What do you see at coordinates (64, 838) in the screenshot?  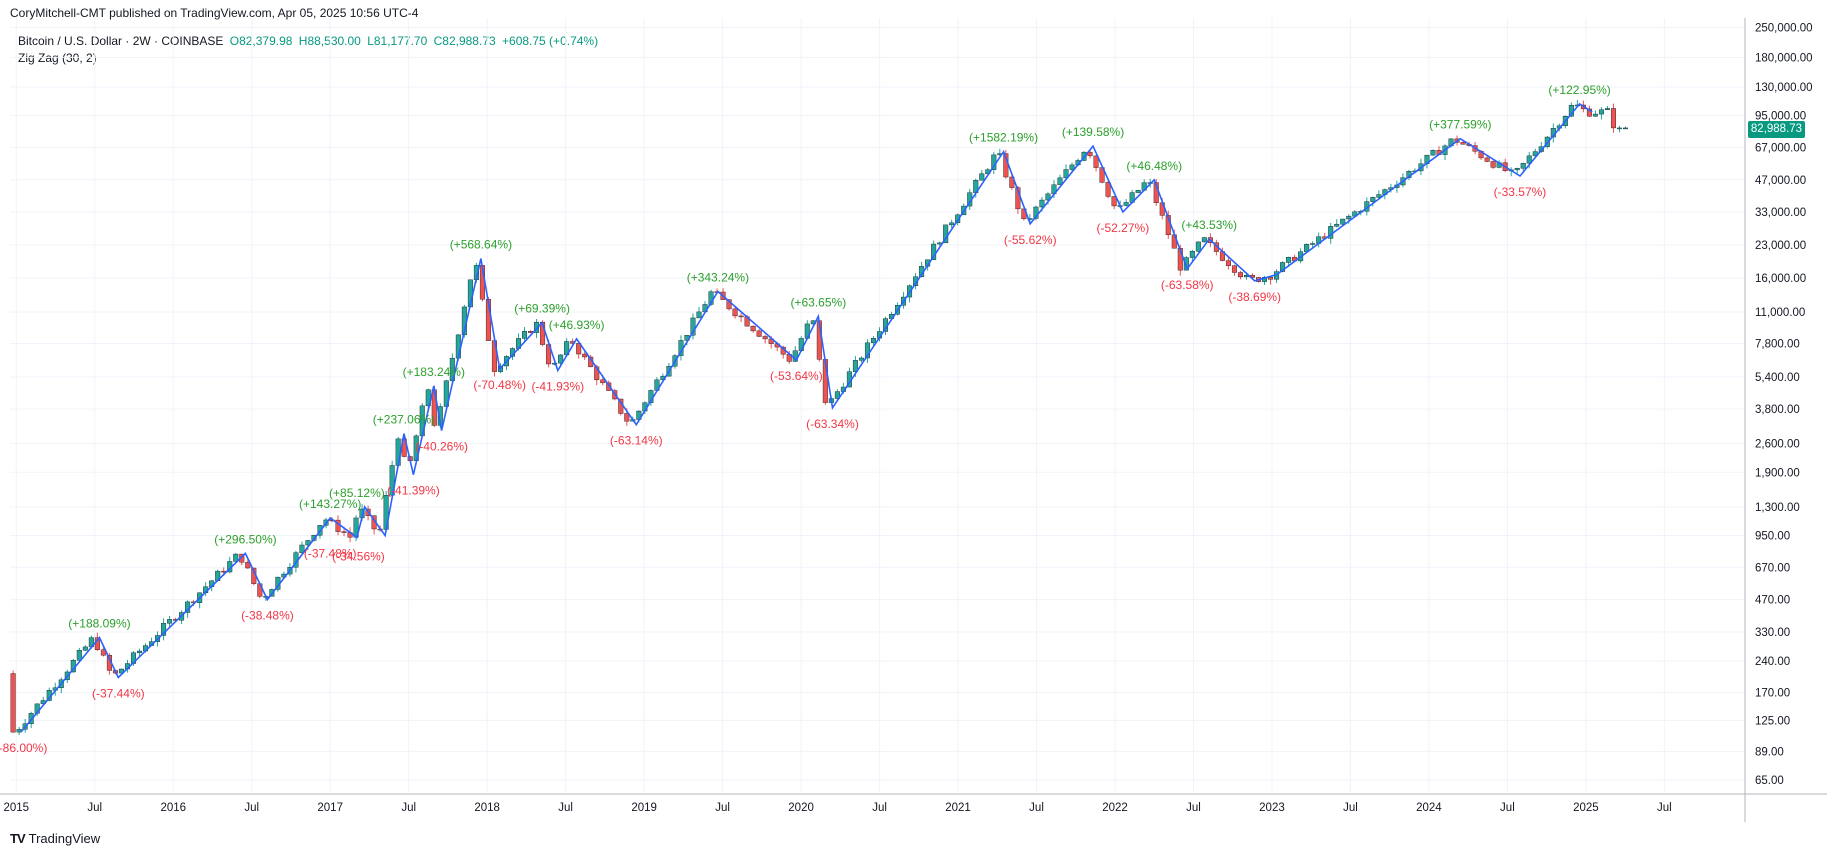 I see `brand-name: TradingView` at bounding box center [64, 838].